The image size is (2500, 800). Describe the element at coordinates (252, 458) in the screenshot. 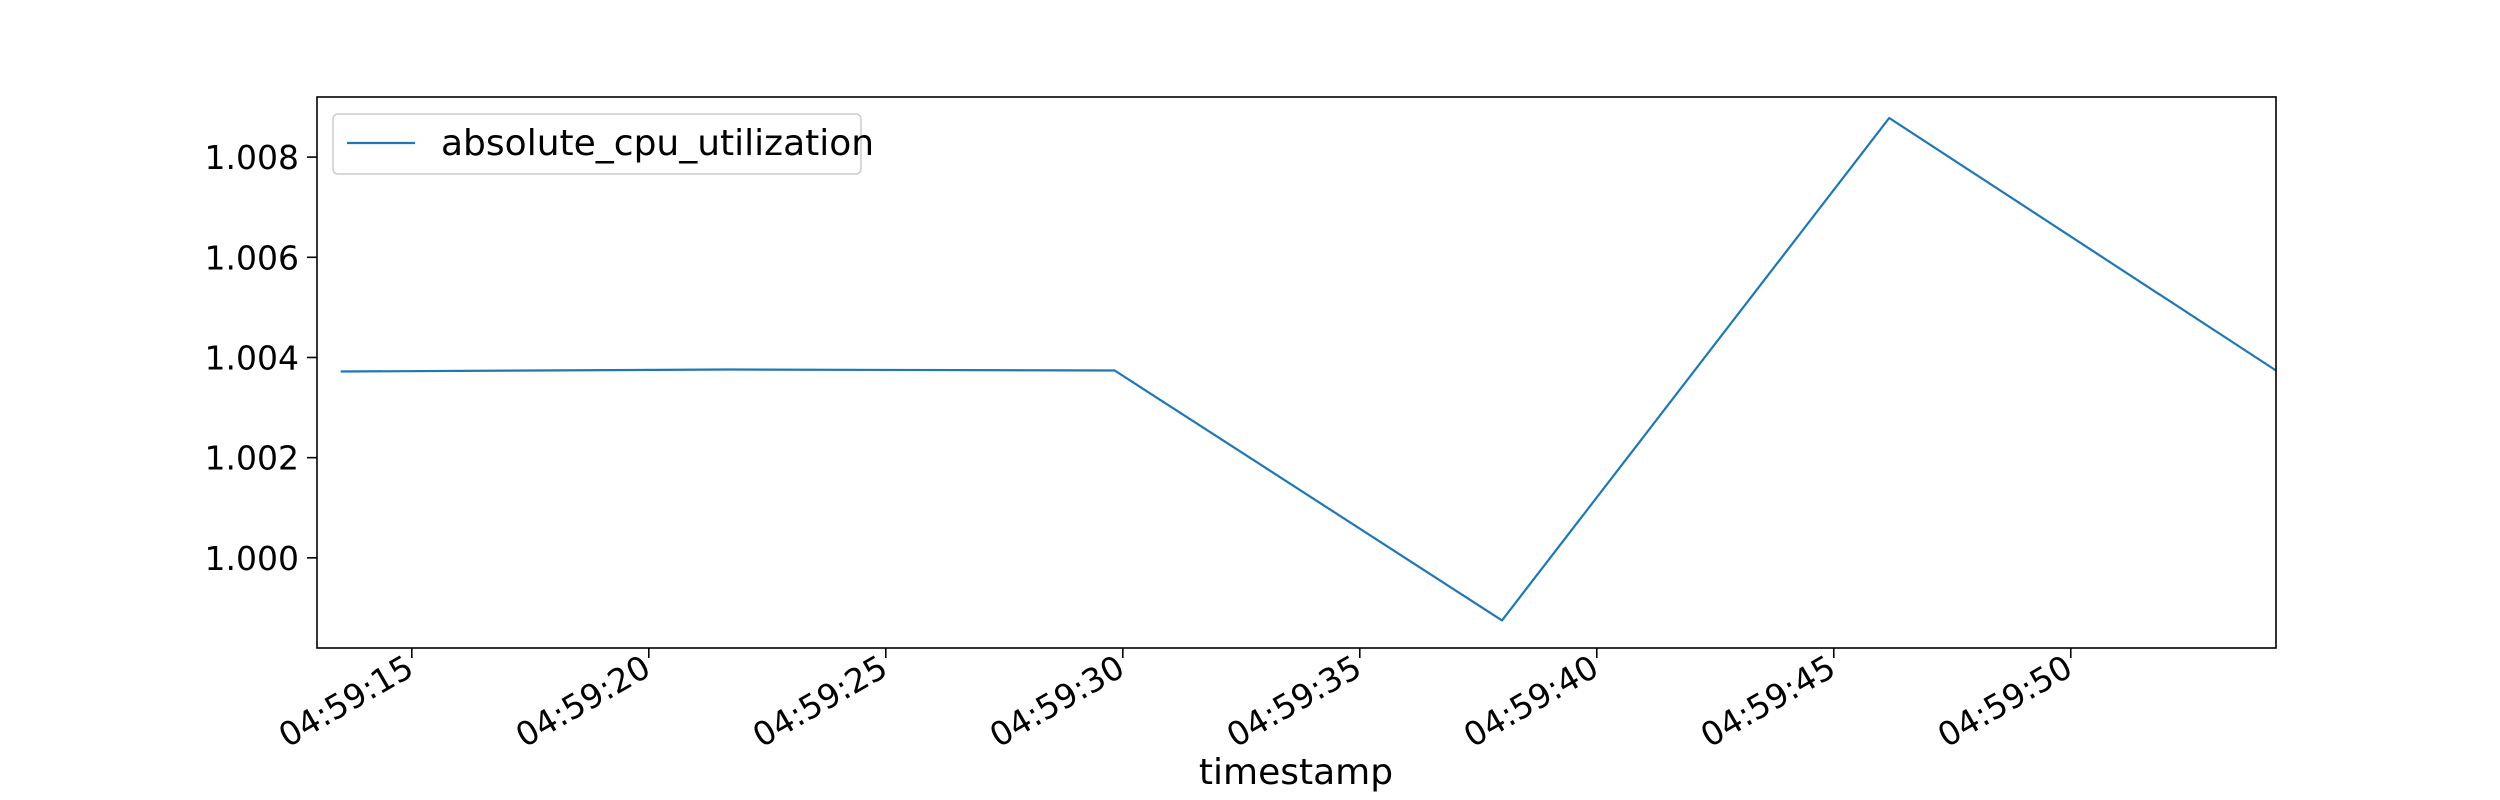

I see `y-tick-label: 1.002` at that location.